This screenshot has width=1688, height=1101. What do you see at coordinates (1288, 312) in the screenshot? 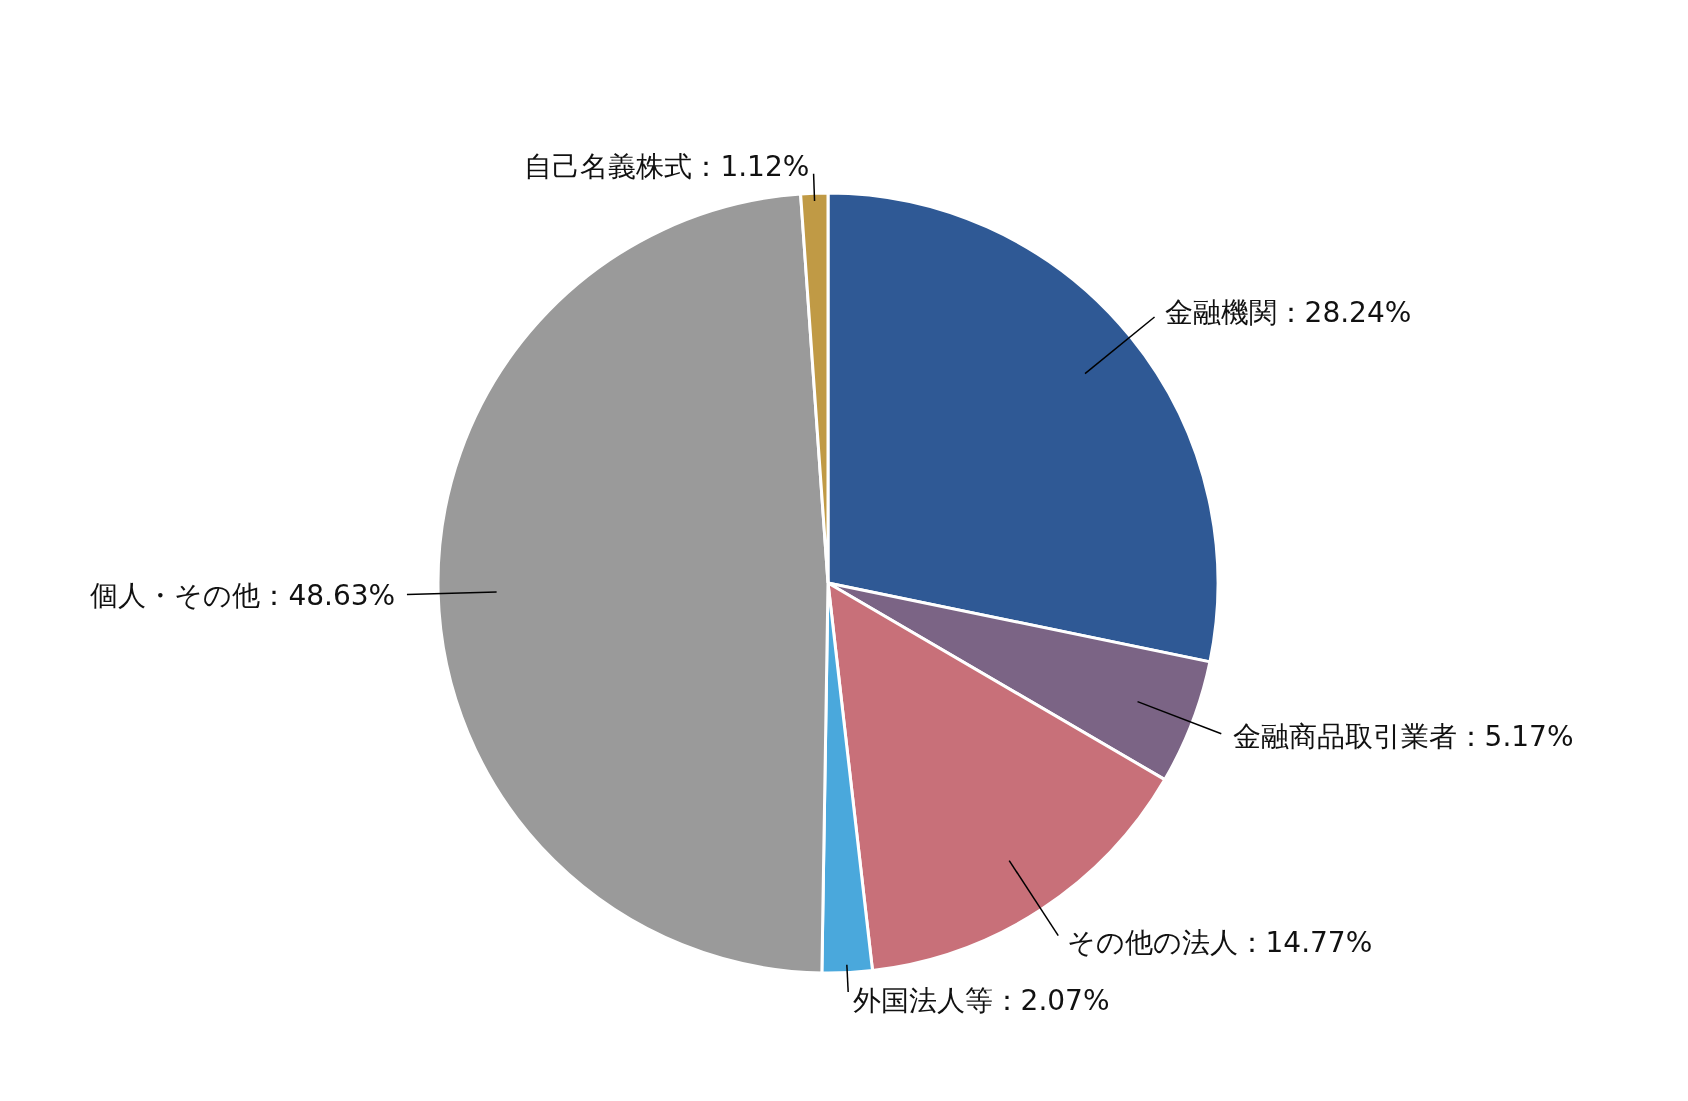
I see `slice-label: 金融機関：28.24%` at bounding box center [1288, 312].